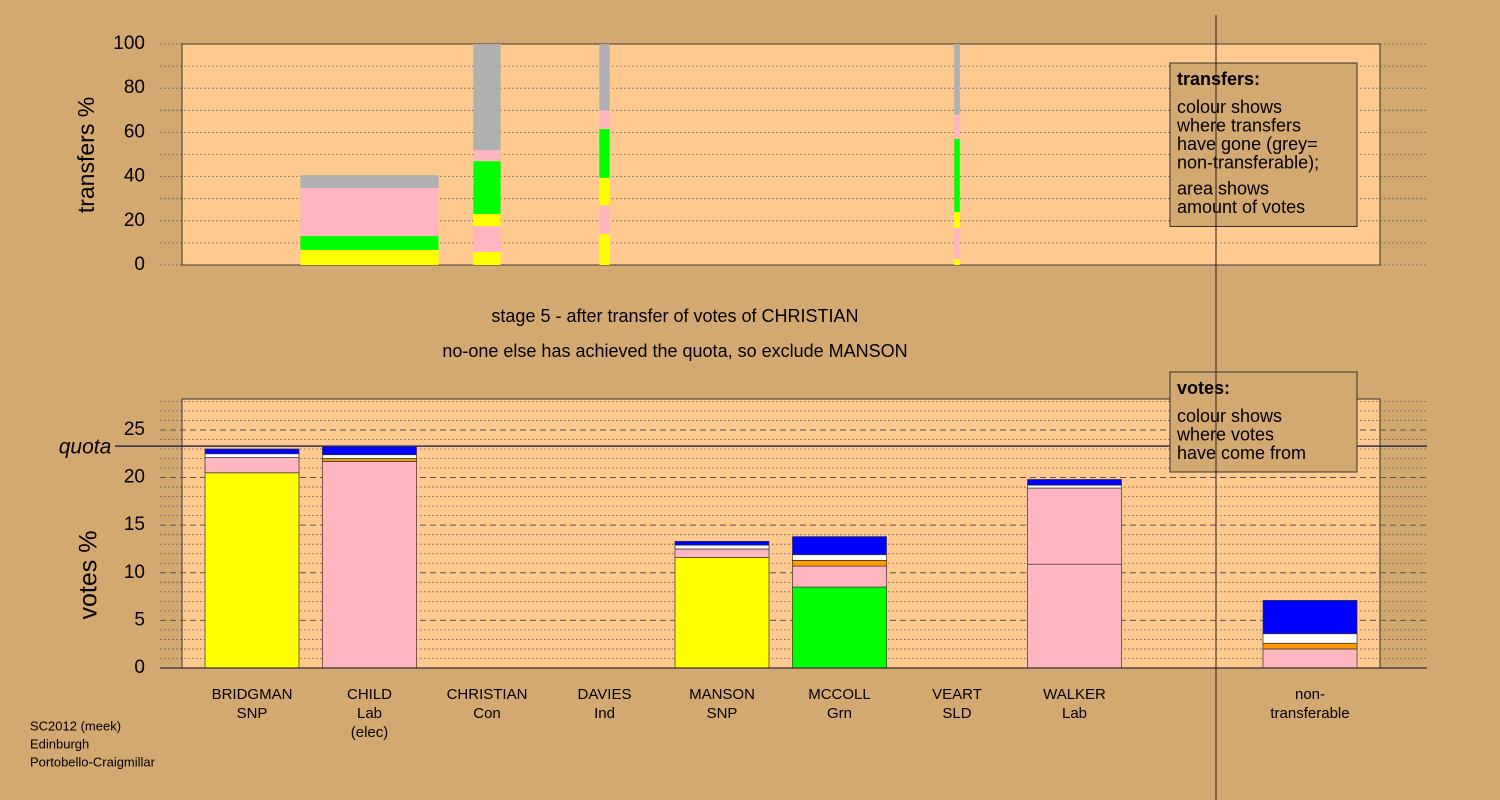  What do you see at coordinates (129, 43) in the screenshot?
I see `y-tick-label: 100` at bounding box center [129, 43].